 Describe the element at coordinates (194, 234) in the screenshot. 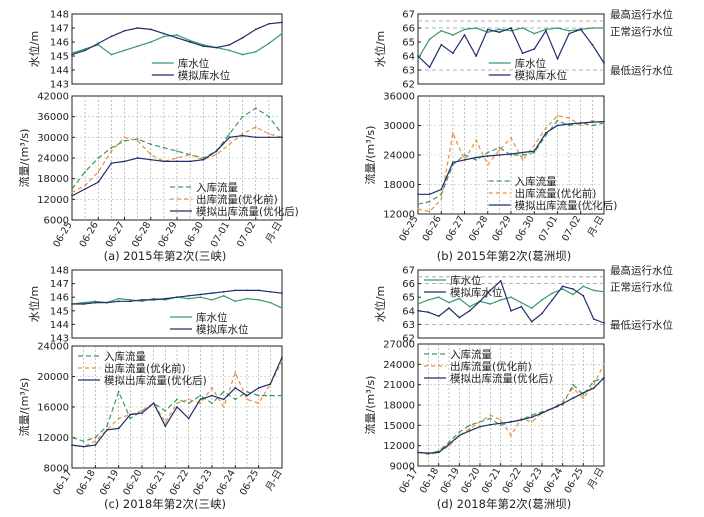

I see `x-tick-label: 06-30` at that location.